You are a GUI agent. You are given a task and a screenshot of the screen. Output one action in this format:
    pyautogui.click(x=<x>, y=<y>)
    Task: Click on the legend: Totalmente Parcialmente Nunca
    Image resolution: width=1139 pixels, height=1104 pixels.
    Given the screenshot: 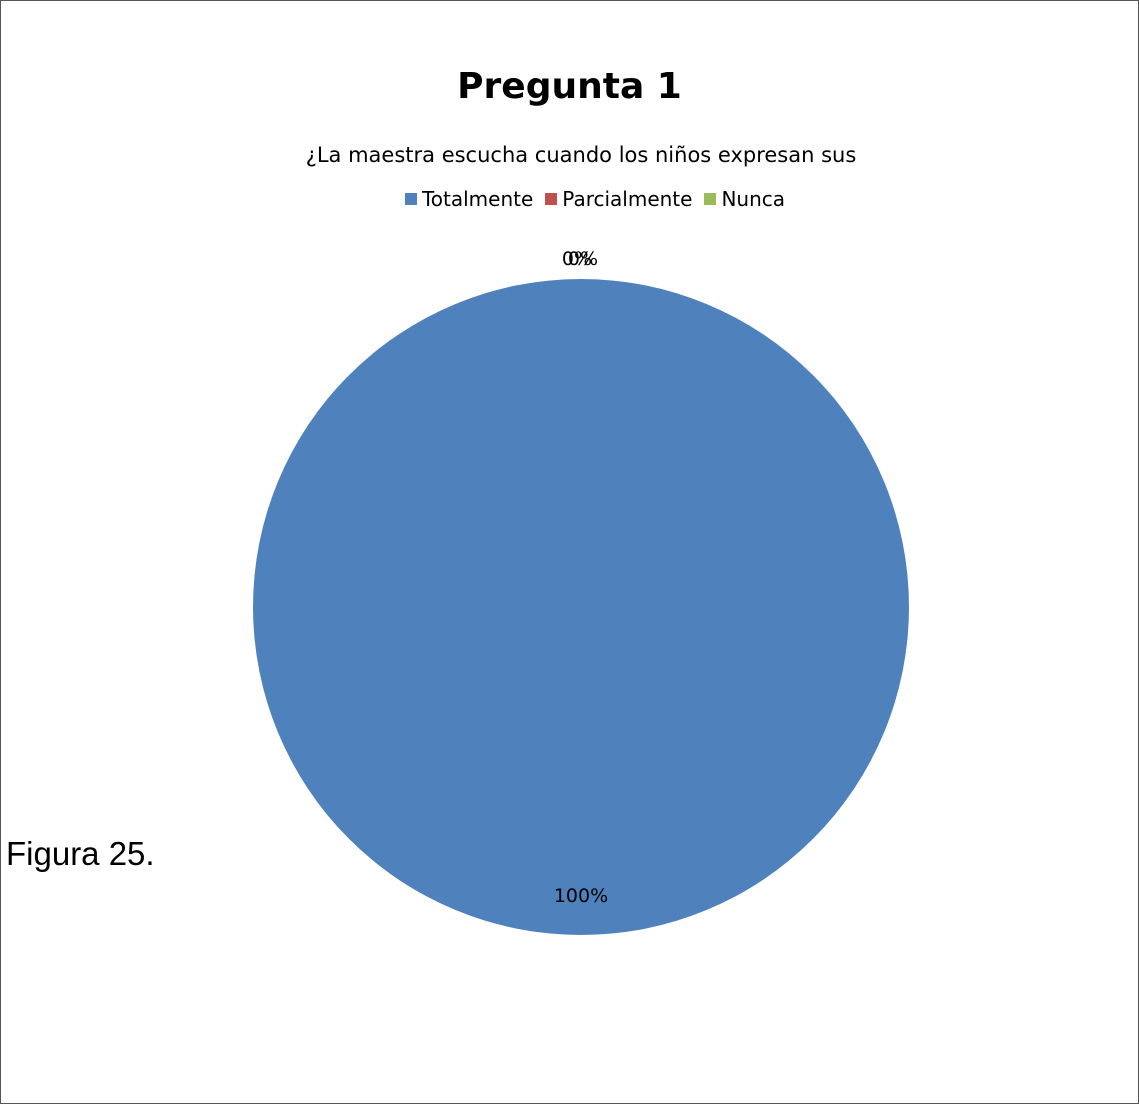 What is the action you would take?
    pyautogui.click(x=569, y=199)
    